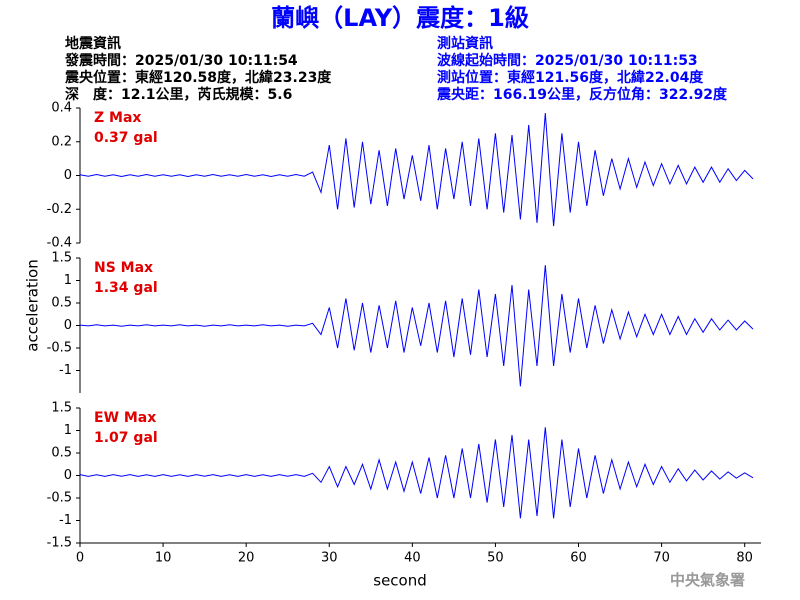  I want to click on x-tick-label: 20, so click(246, 558).